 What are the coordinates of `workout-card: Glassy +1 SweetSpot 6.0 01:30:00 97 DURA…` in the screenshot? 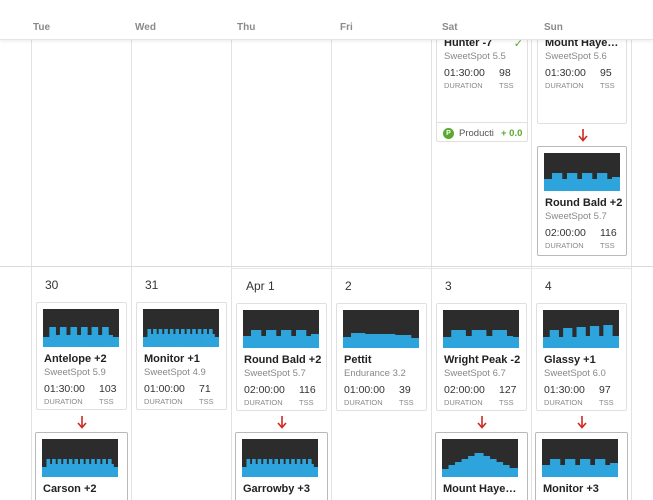 It's located at (581, 357).